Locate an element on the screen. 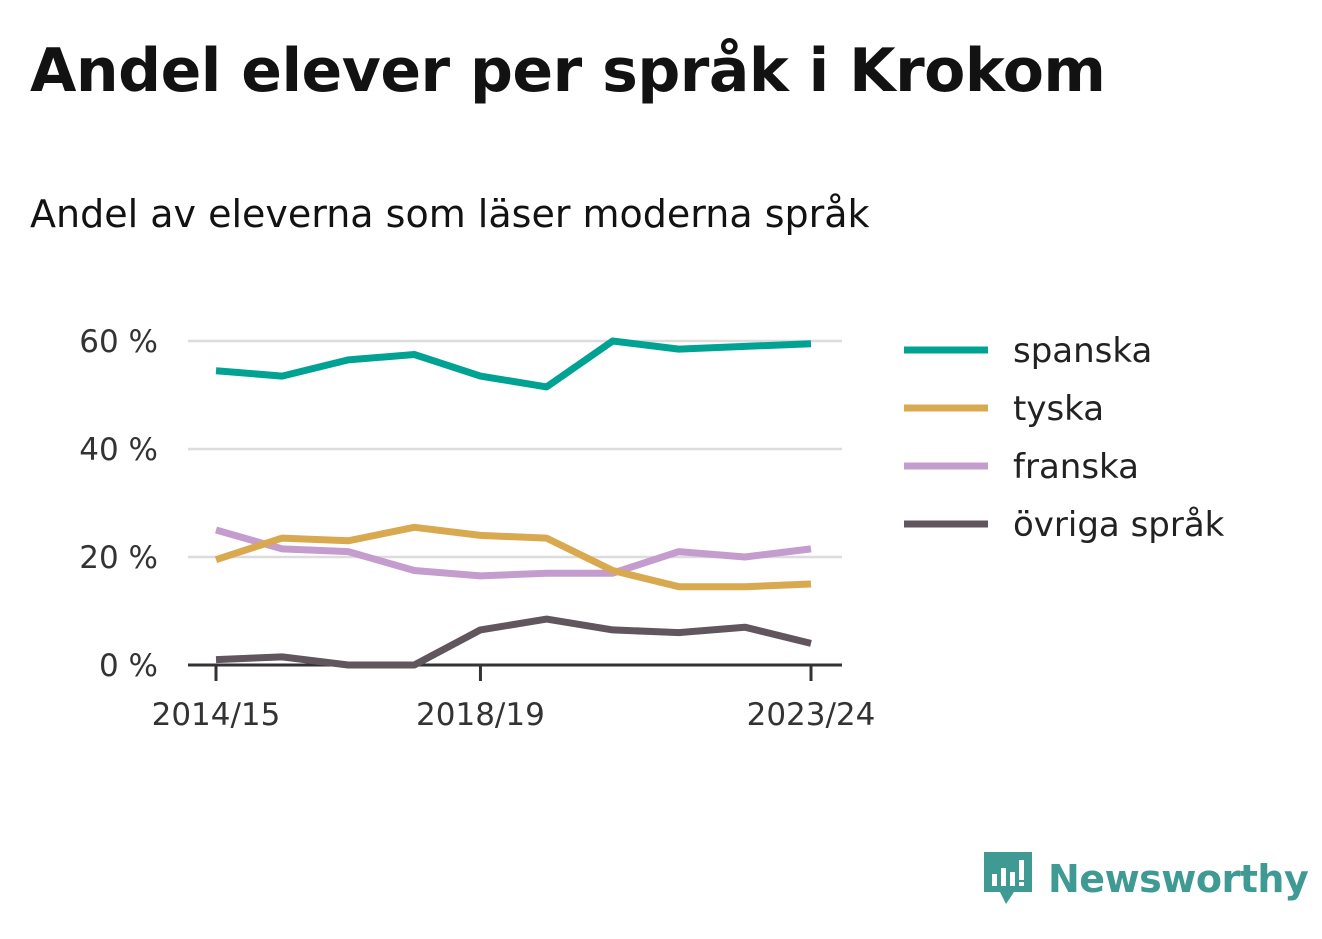  legend-label: övriga språk is located at coordinates (1119, 525).